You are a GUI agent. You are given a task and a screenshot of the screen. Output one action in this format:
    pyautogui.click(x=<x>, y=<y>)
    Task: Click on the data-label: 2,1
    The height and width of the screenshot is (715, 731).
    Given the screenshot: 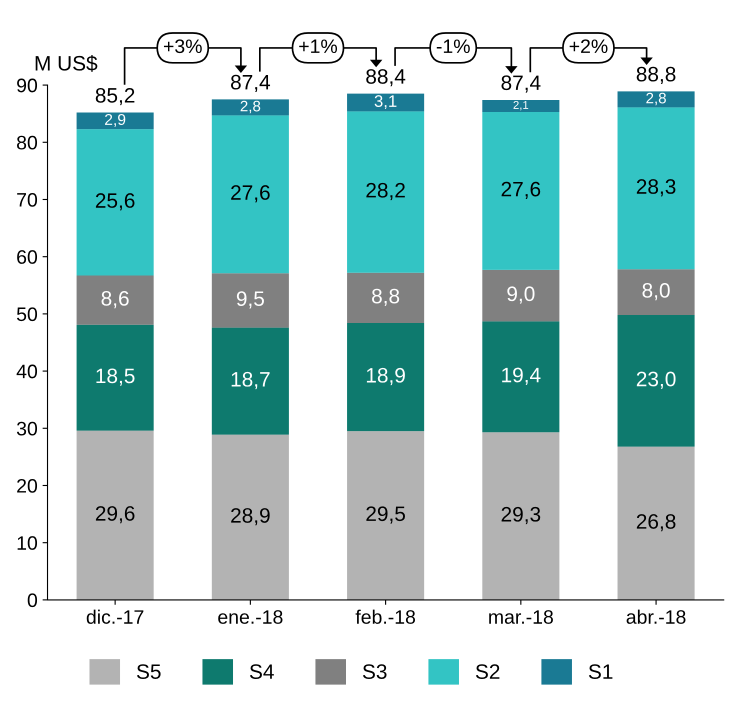 What is the action you would take?
    pyautogui.click(x=521, y=105)
    